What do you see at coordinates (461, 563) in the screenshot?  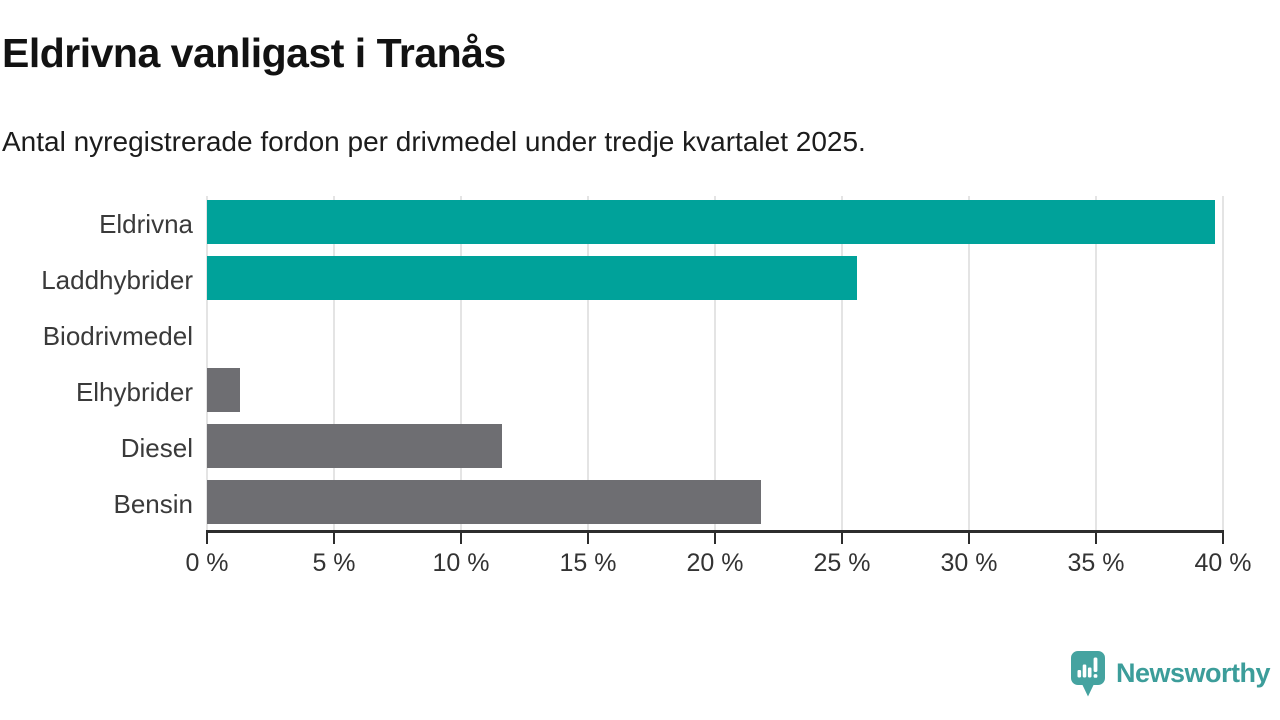 I see `x-tick-label: 10 %` at bounding box center [461, 563].